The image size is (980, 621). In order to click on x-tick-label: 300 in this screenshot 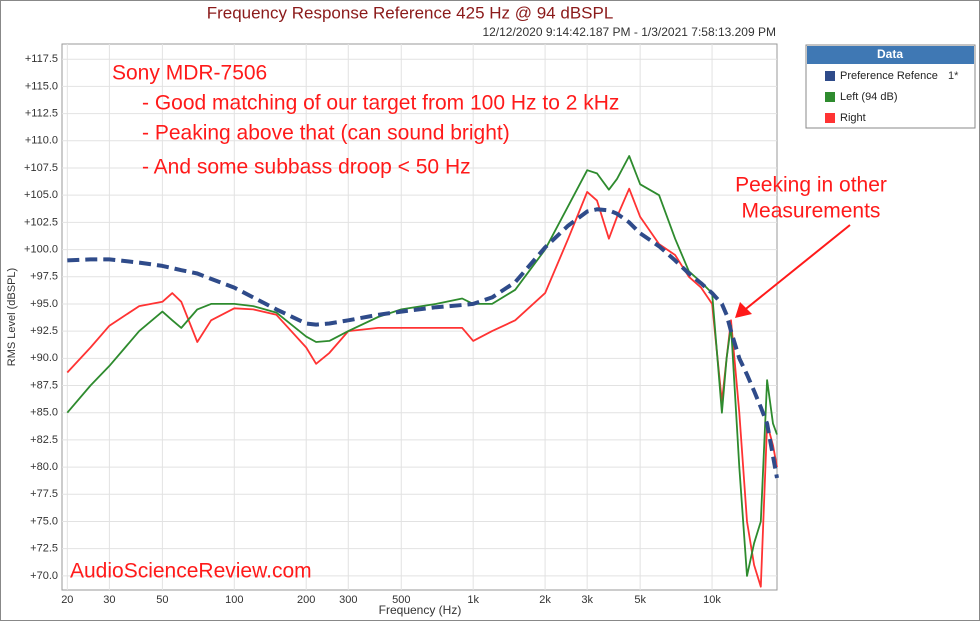, I will do `click(348, 600)`.